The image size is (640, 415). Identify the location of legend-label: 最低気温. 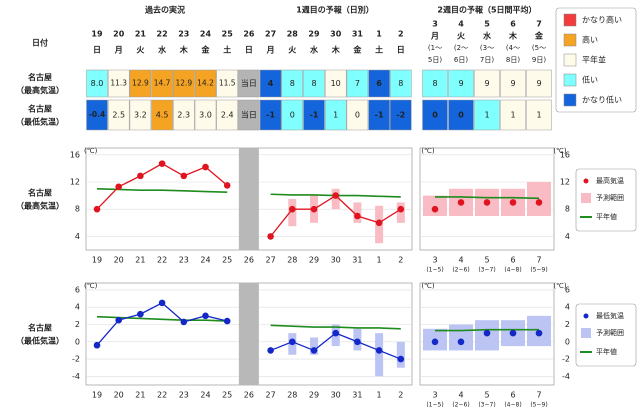
(610, 315).